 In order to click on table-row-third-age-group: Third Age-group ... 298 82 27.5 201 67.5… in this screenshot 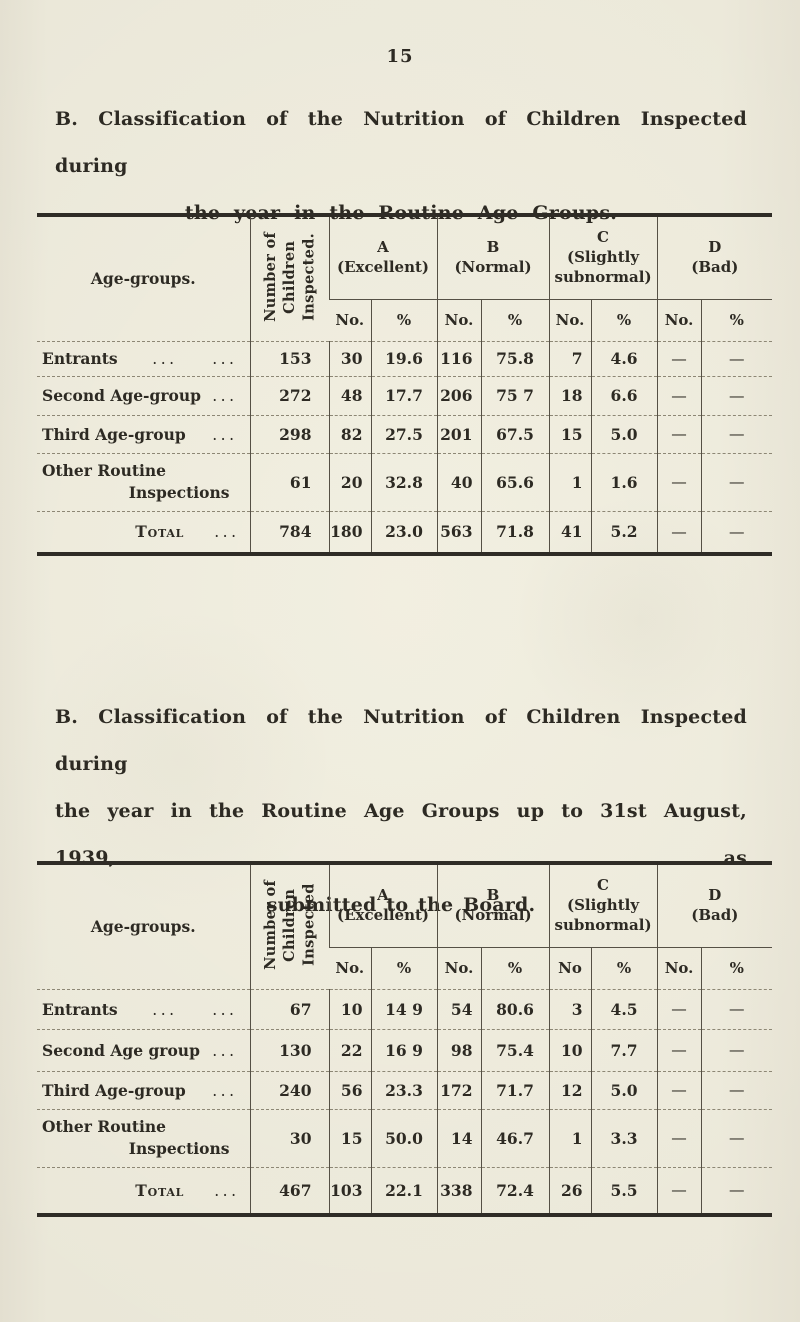, I will do `click(405, 433)`.